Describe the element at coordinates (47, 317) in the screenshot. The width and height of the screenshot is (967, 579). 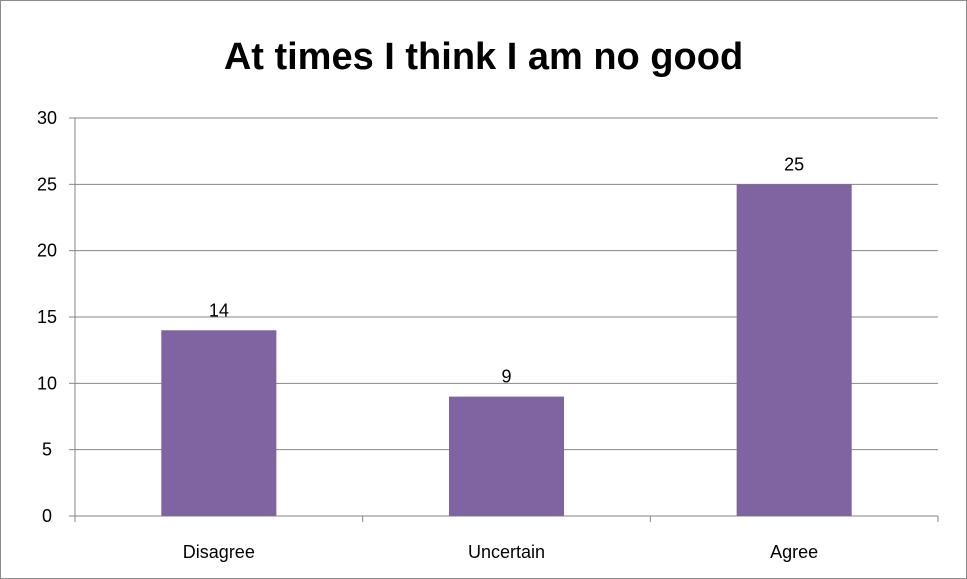
I see `y-tick-label: 15` at that location.